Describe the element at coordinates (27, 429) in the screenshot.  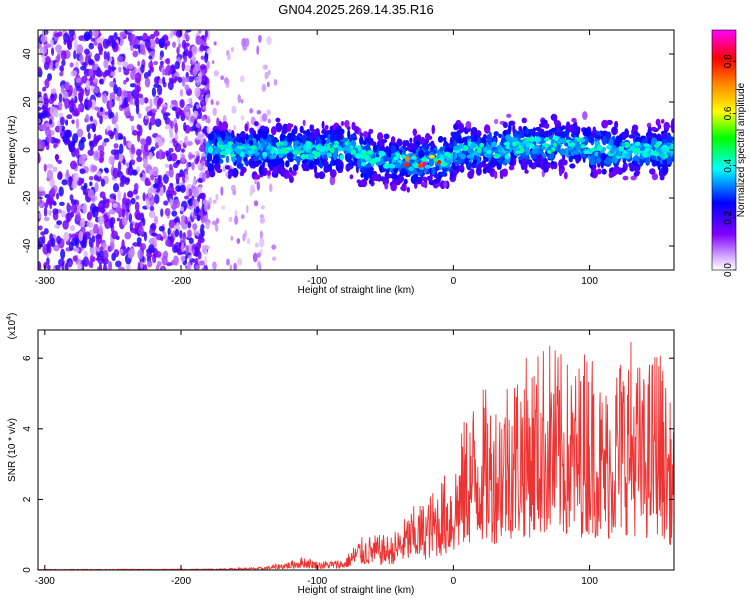
I see `y-tick-label: 4` at that location.